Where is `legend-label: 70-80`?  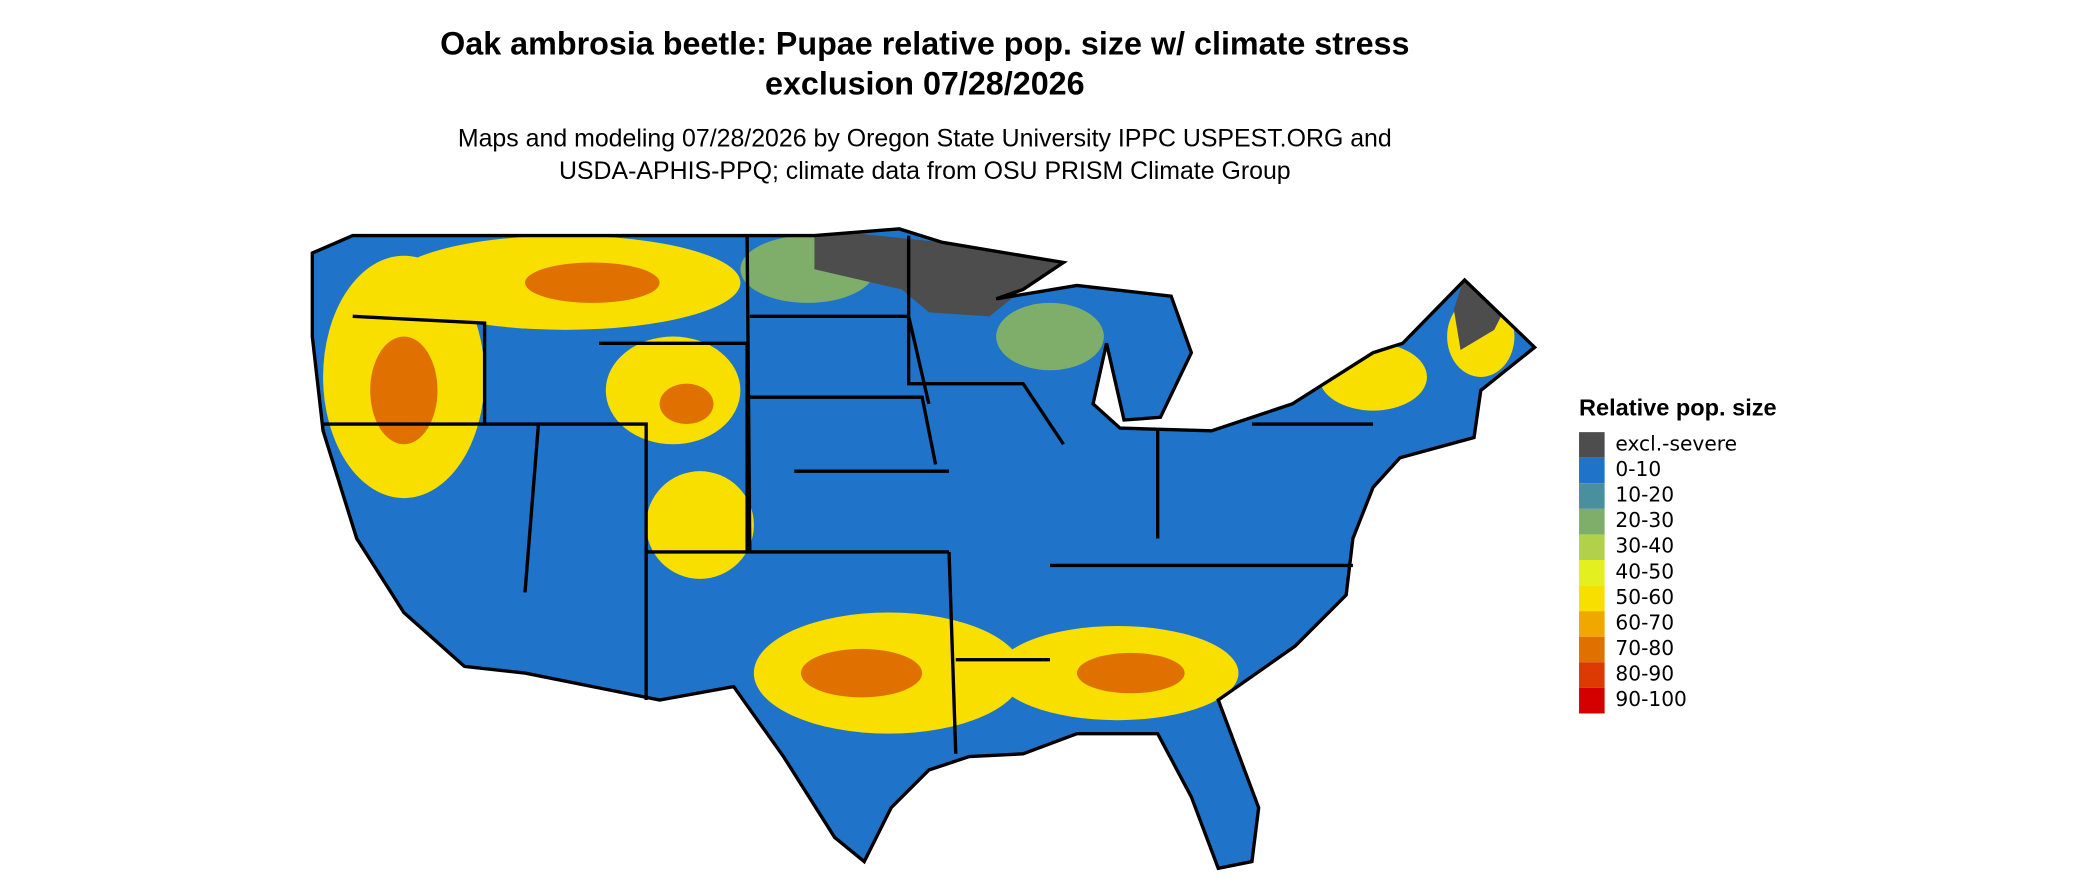
legend-label: 70-80 is located at coordinates (1644, 648).